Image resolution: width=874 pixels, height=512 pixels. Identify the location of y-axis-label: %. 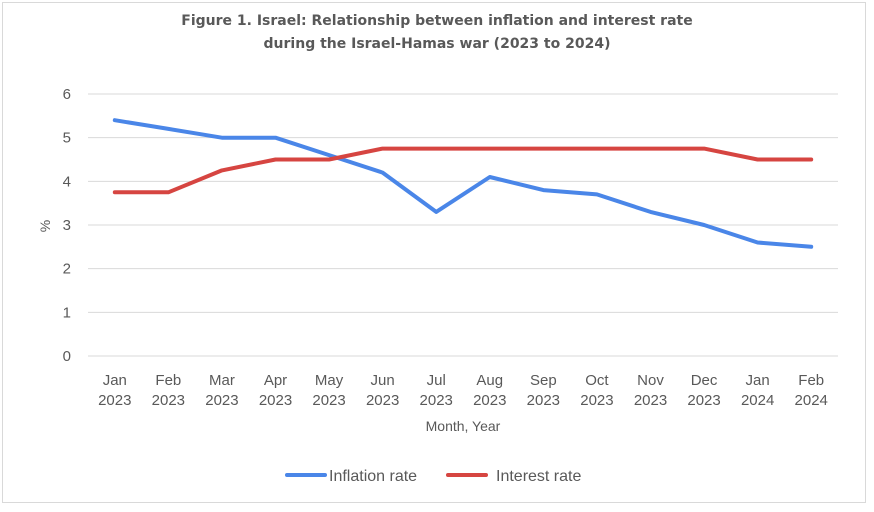
(45, 226).